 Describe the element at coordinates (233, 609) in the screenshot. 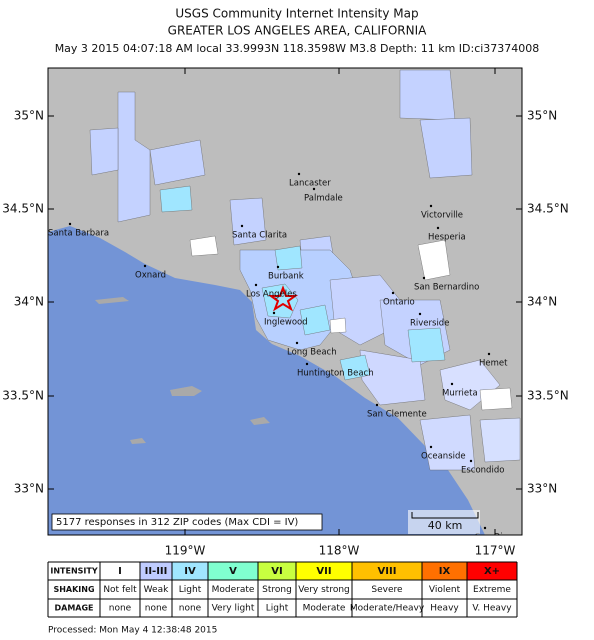

I see `legend-damage: Very light` at that location.